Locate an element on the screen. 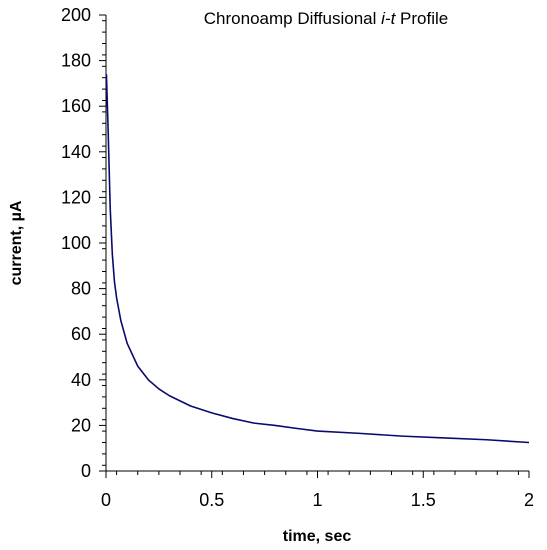 This screenshot has height=550, width=547. x-axis-title: time, sec is located at coordinates (317, 536).